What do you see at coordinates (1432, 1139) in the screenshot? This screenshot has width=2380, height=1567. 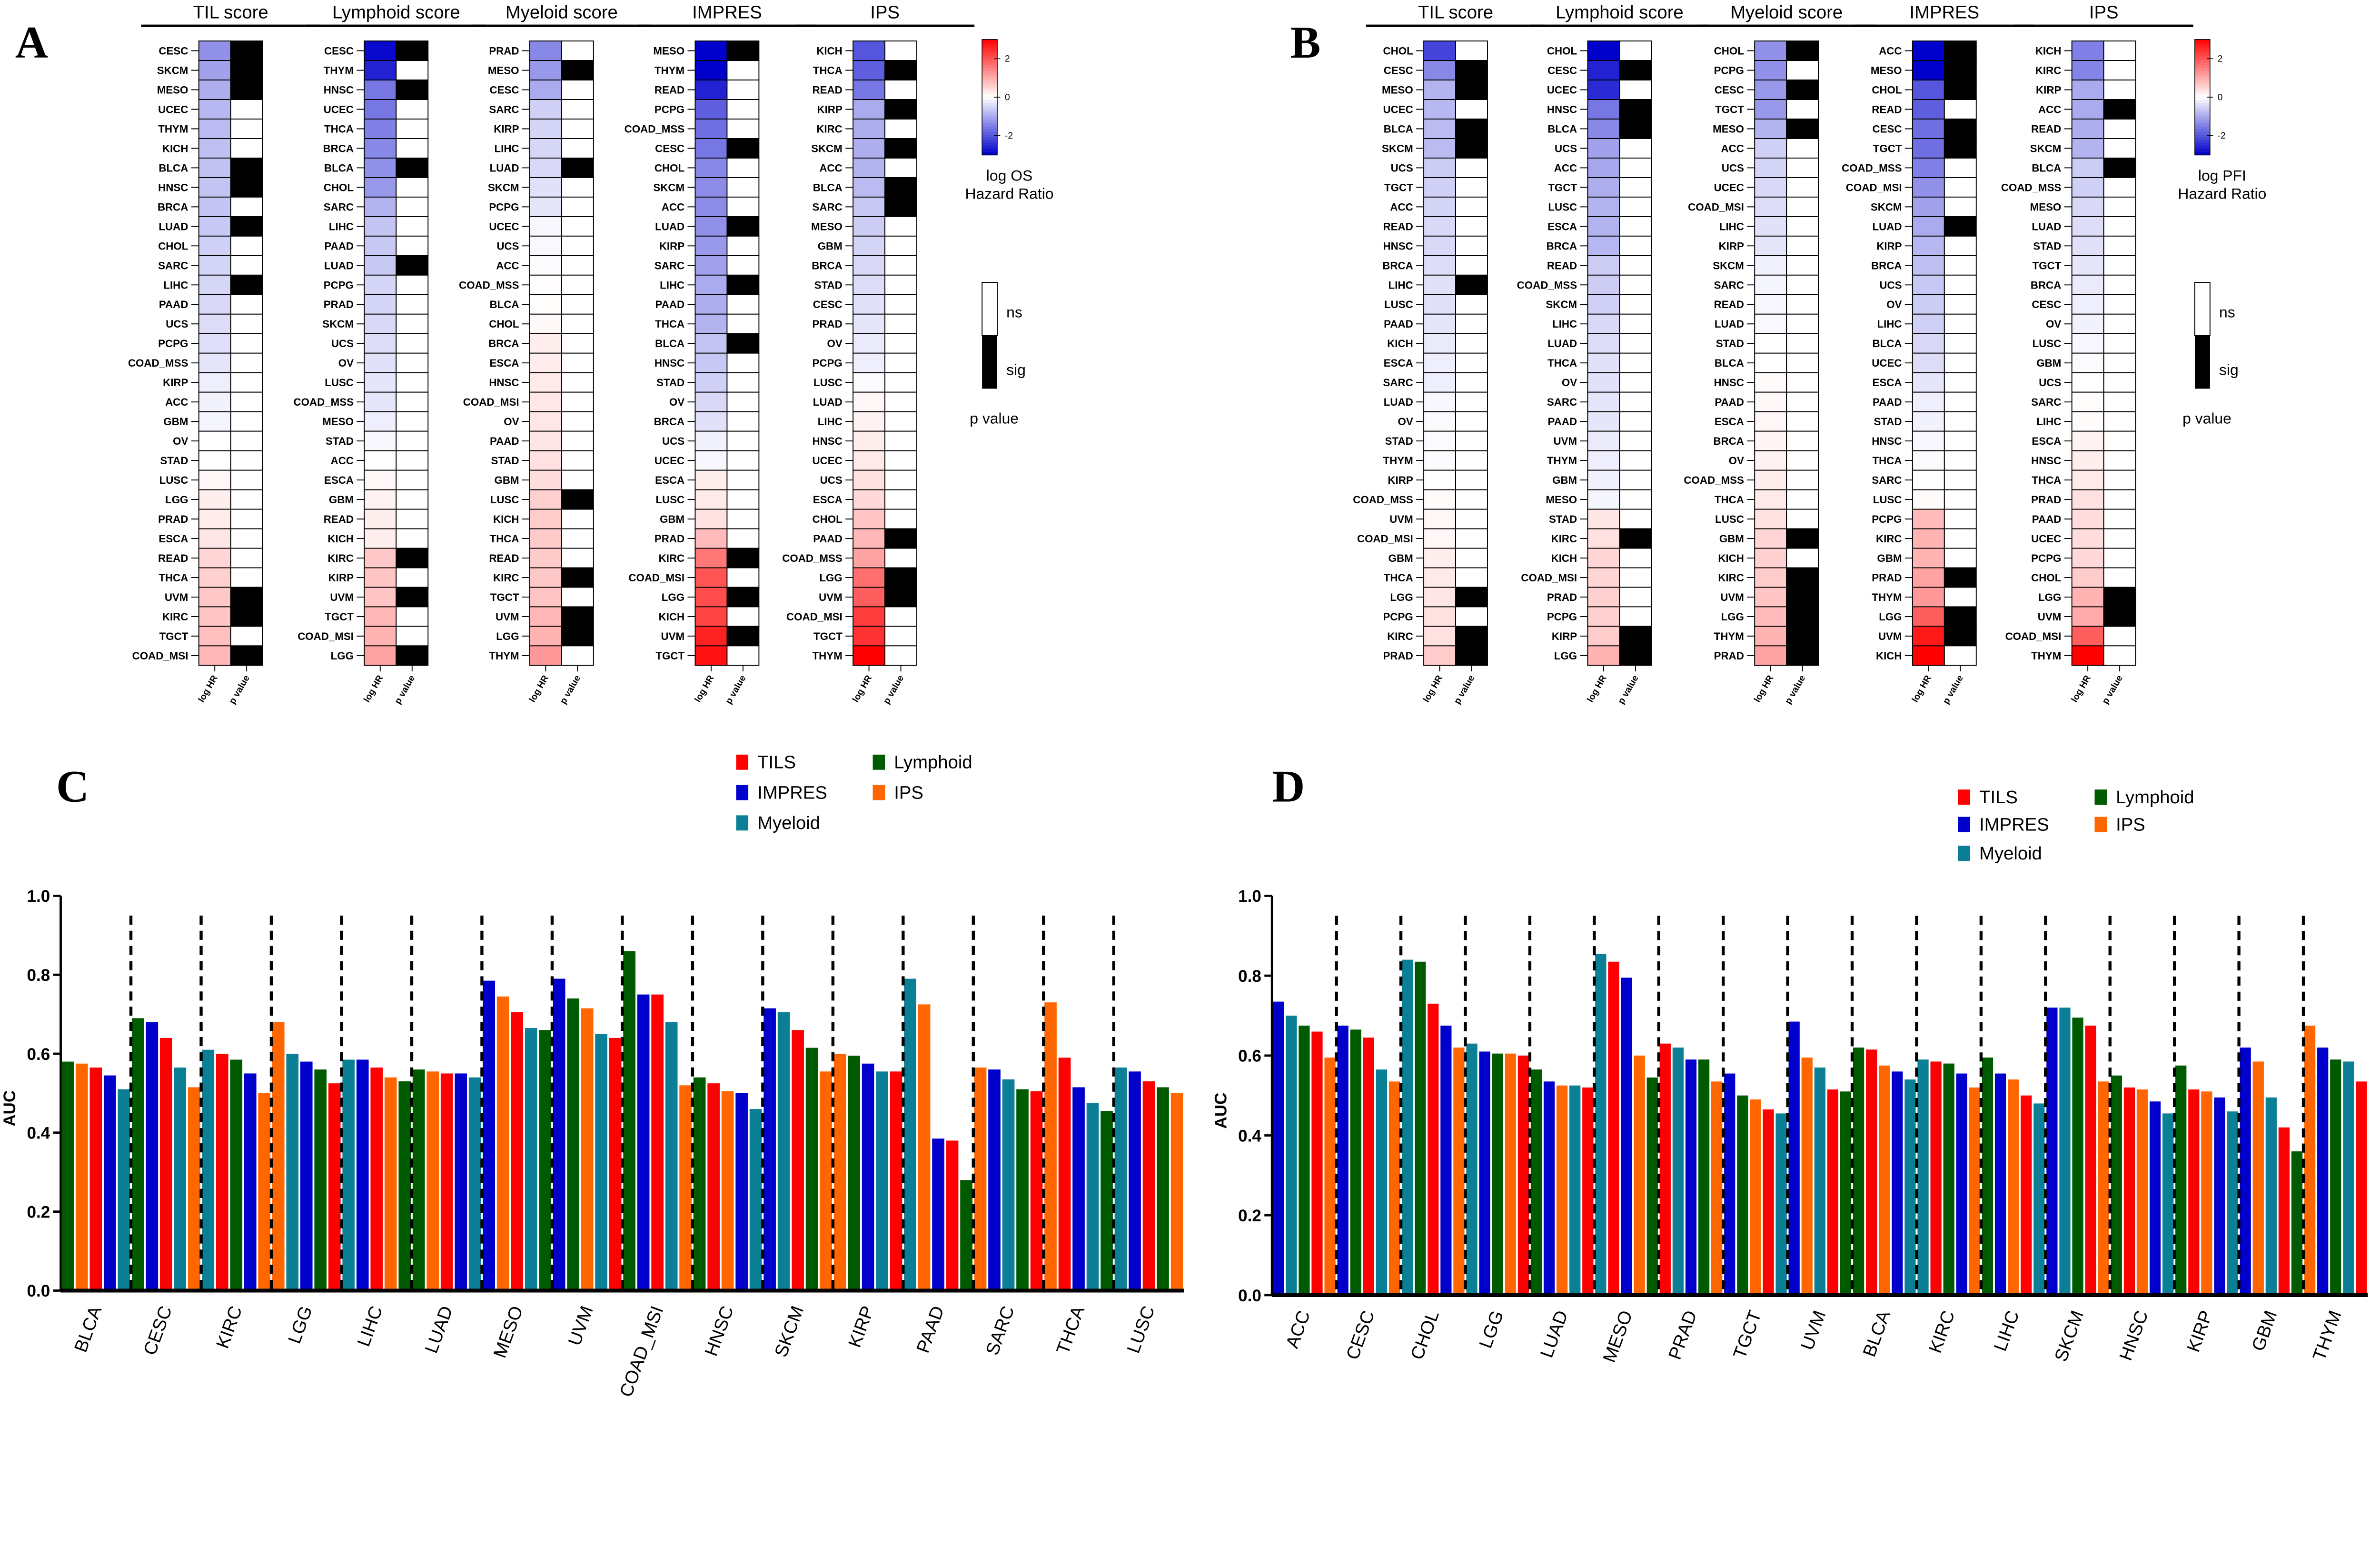 I see `bar-group-chol: CHOL` at bounding box center [1432, 1139].